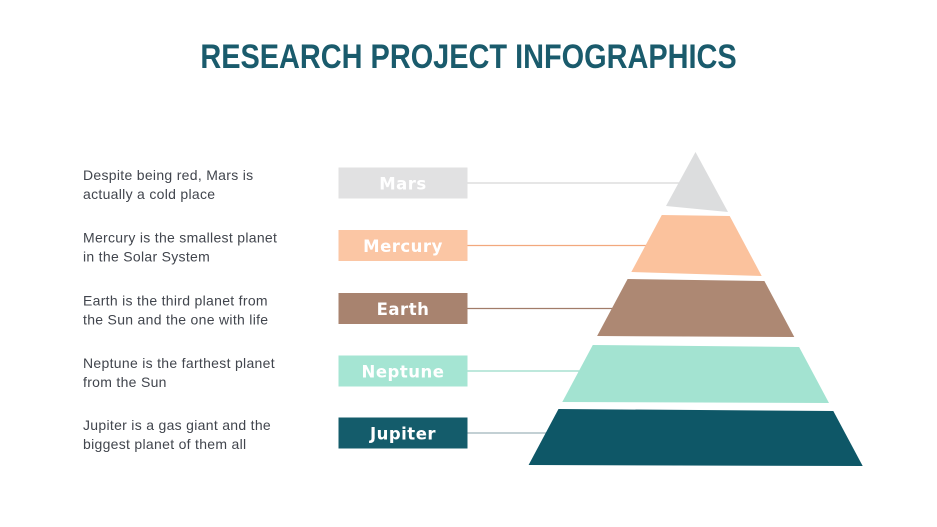 The image size is (937, 527). Describe the element at coordinates (175, 301) in the screenshot. I see `description-earth-line1: Earth is the third planet from` at that location.